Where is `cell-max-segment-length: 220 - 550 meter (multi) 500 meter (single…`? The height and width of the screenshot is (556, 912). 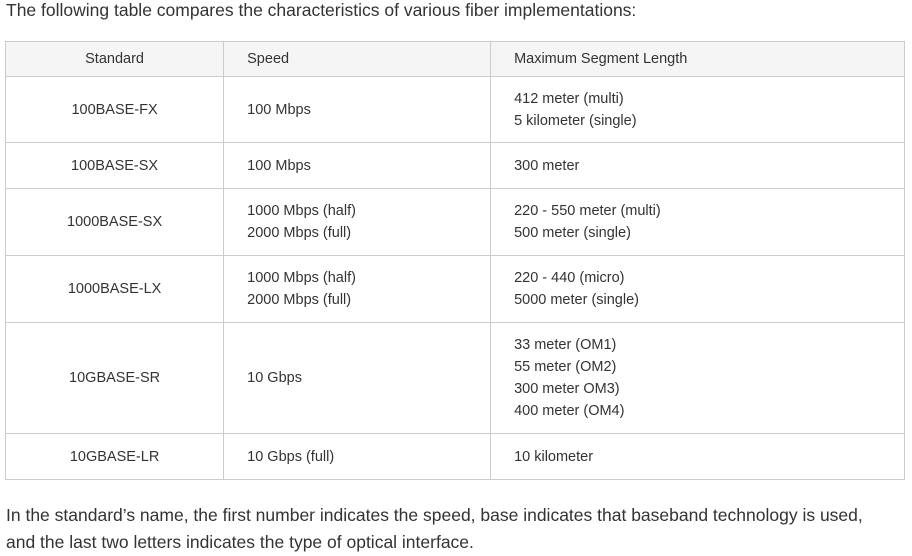 cell-max-segment-length: 220 - 550 meter (multi) 500 meter (single… is located at coordinates (697, 222).